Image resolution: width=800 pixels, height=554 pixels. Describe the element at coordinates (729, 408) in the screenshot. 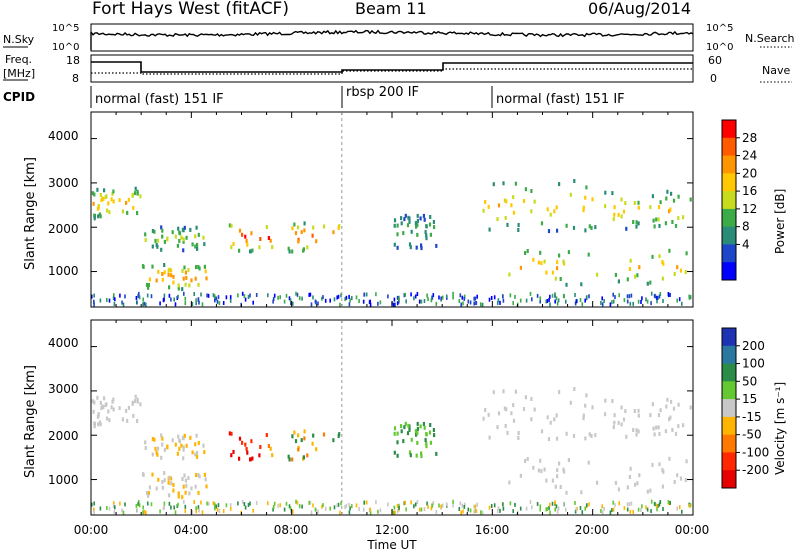

I see `colorbar-frame` at that location.